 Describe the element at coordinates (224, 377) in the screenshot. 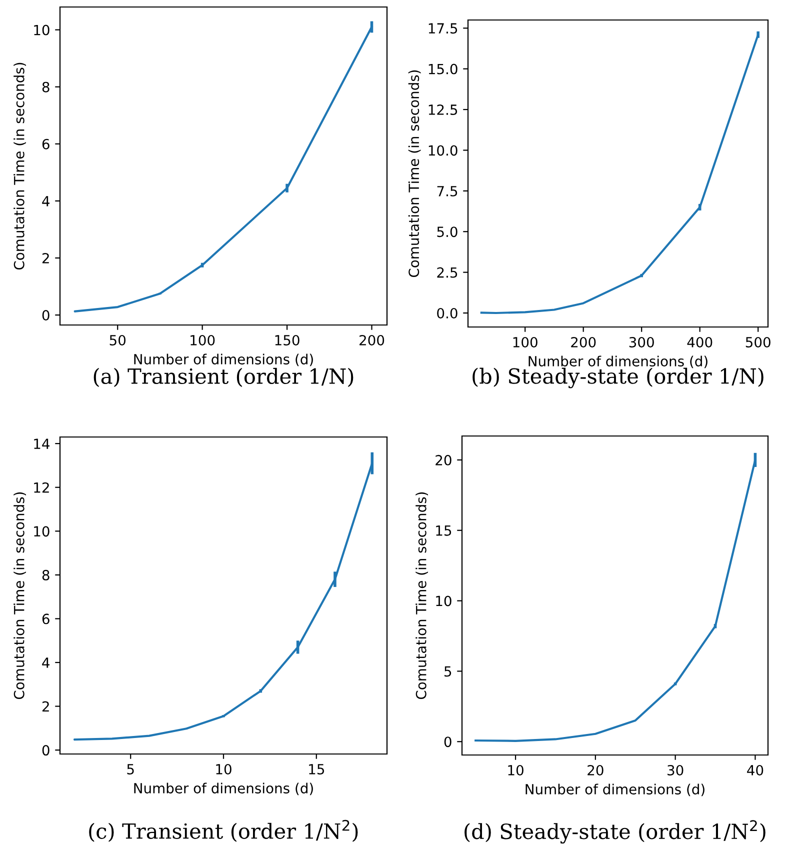

I see `text: (a) Transient (order 1/N)` at that location.